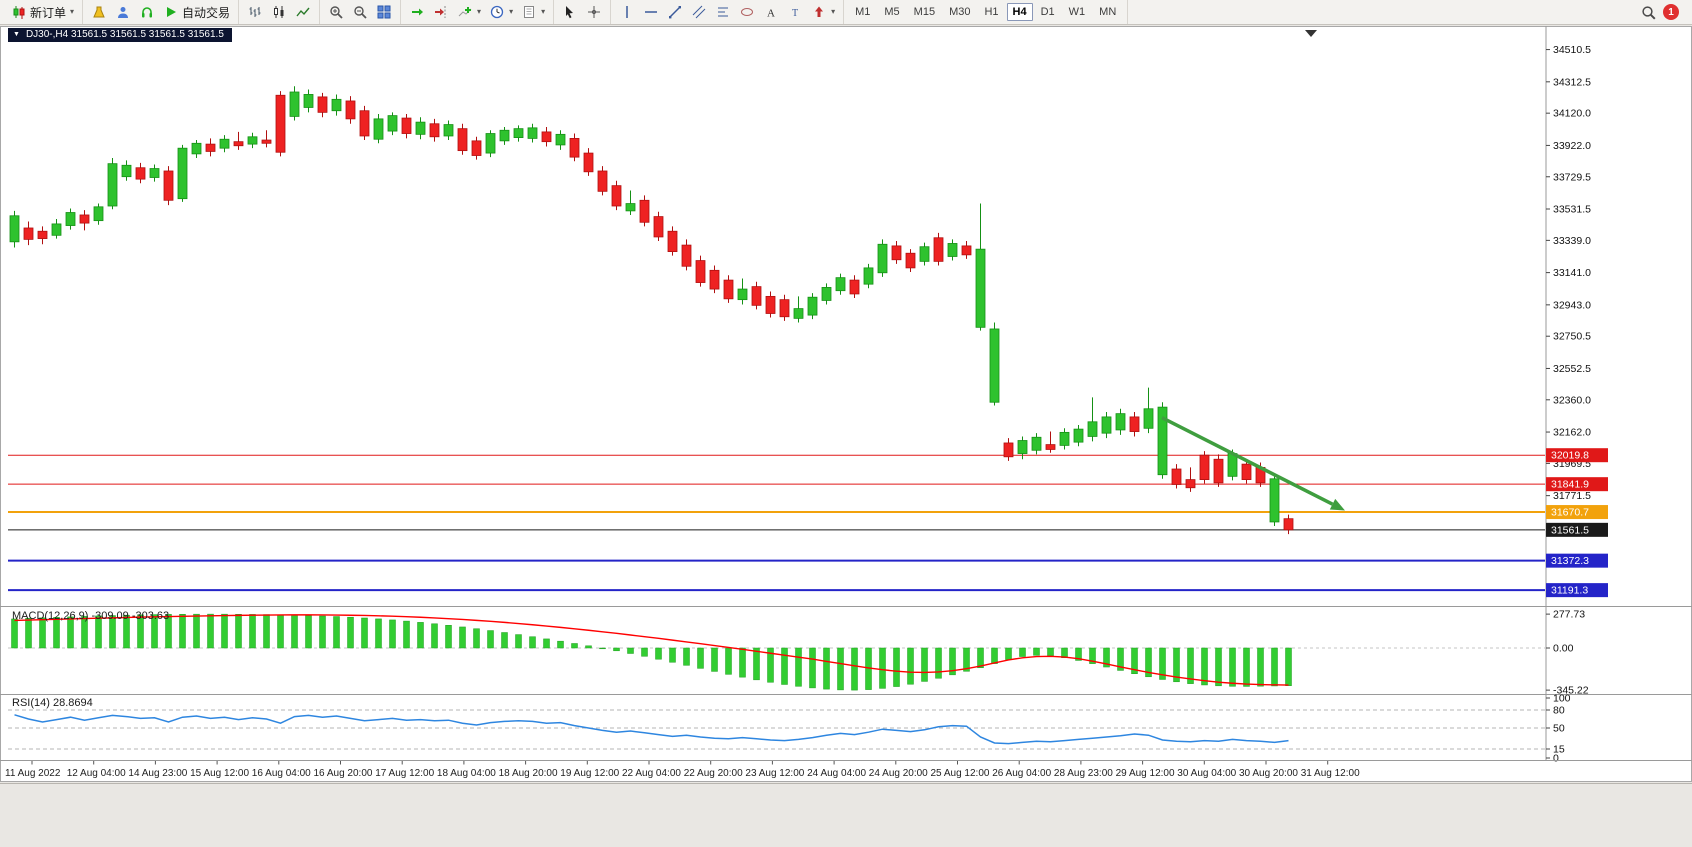 This screenshot has height=847, width=1692. What do you see at coordinates (42, 12) in the screenshot?
I see `new-order-button: 新订单 ▾` at bounding box center [42, 12].